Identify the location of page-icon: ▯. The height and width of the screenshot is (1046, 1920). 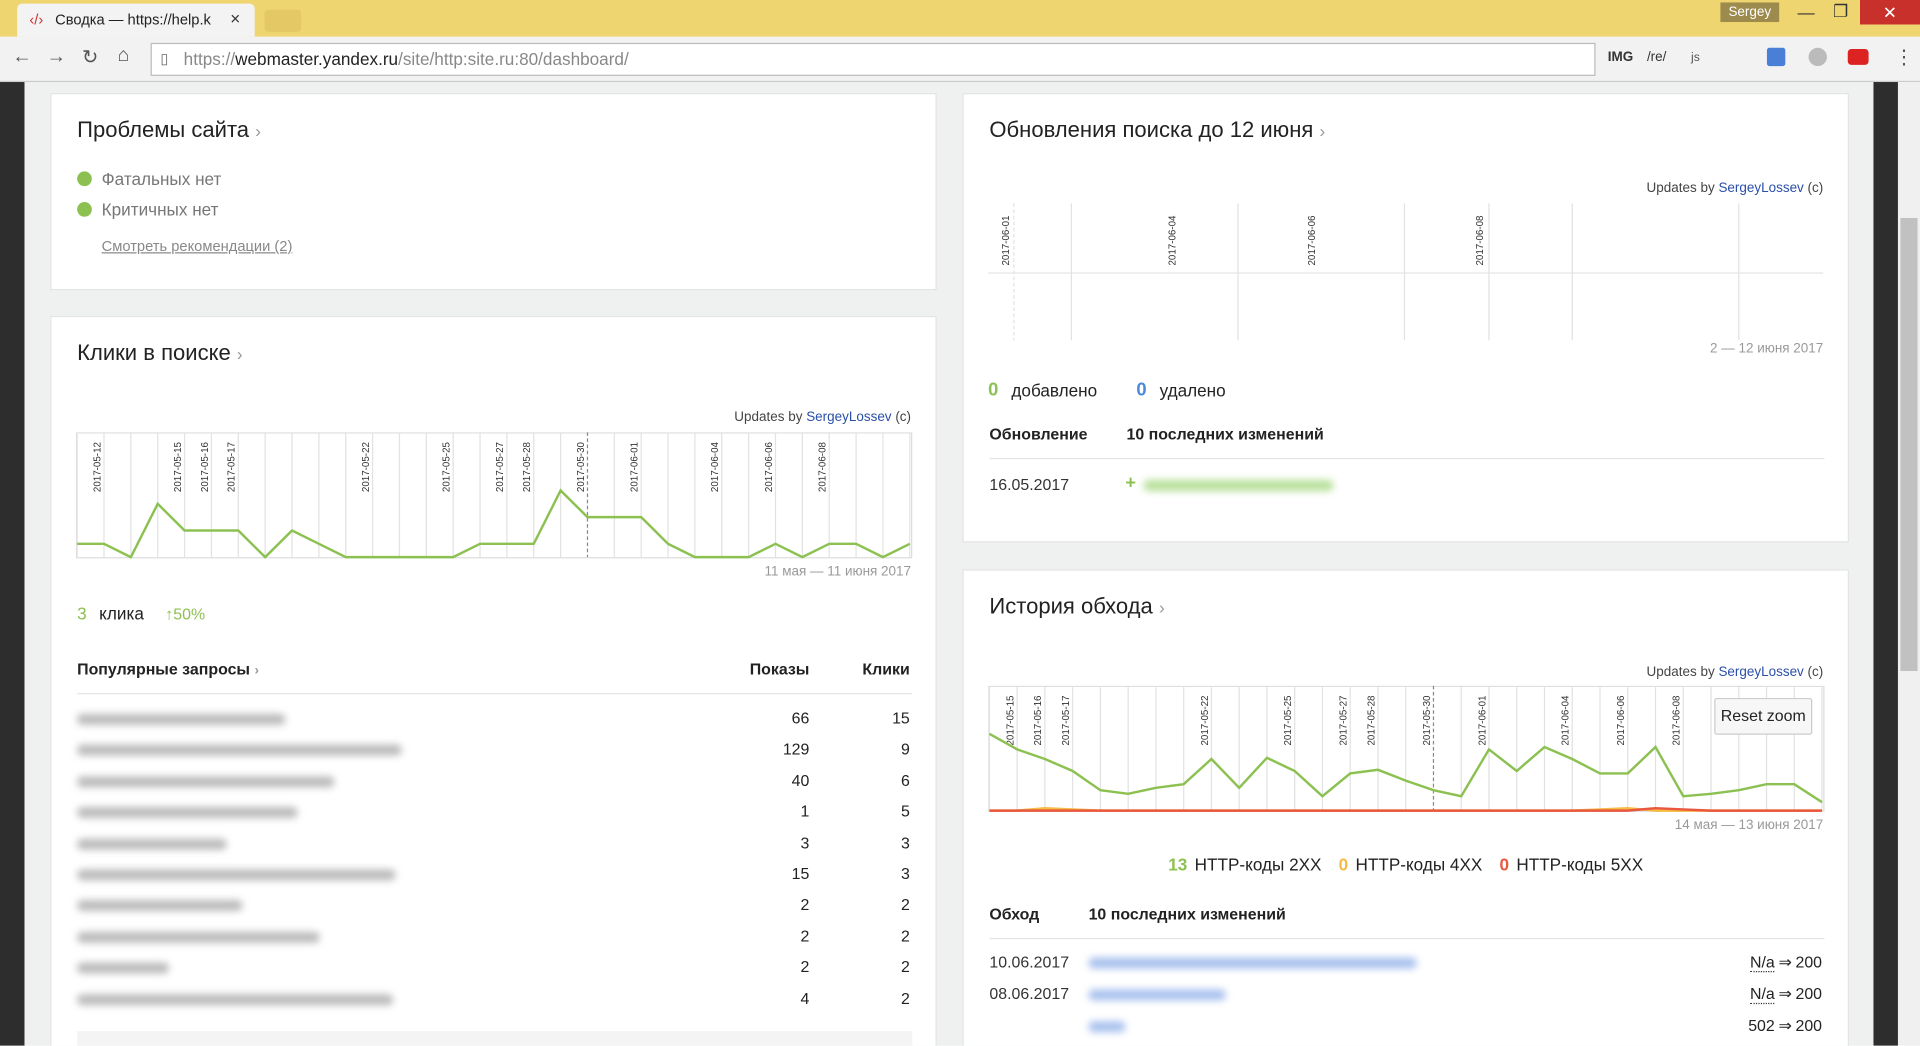
(164, 59).